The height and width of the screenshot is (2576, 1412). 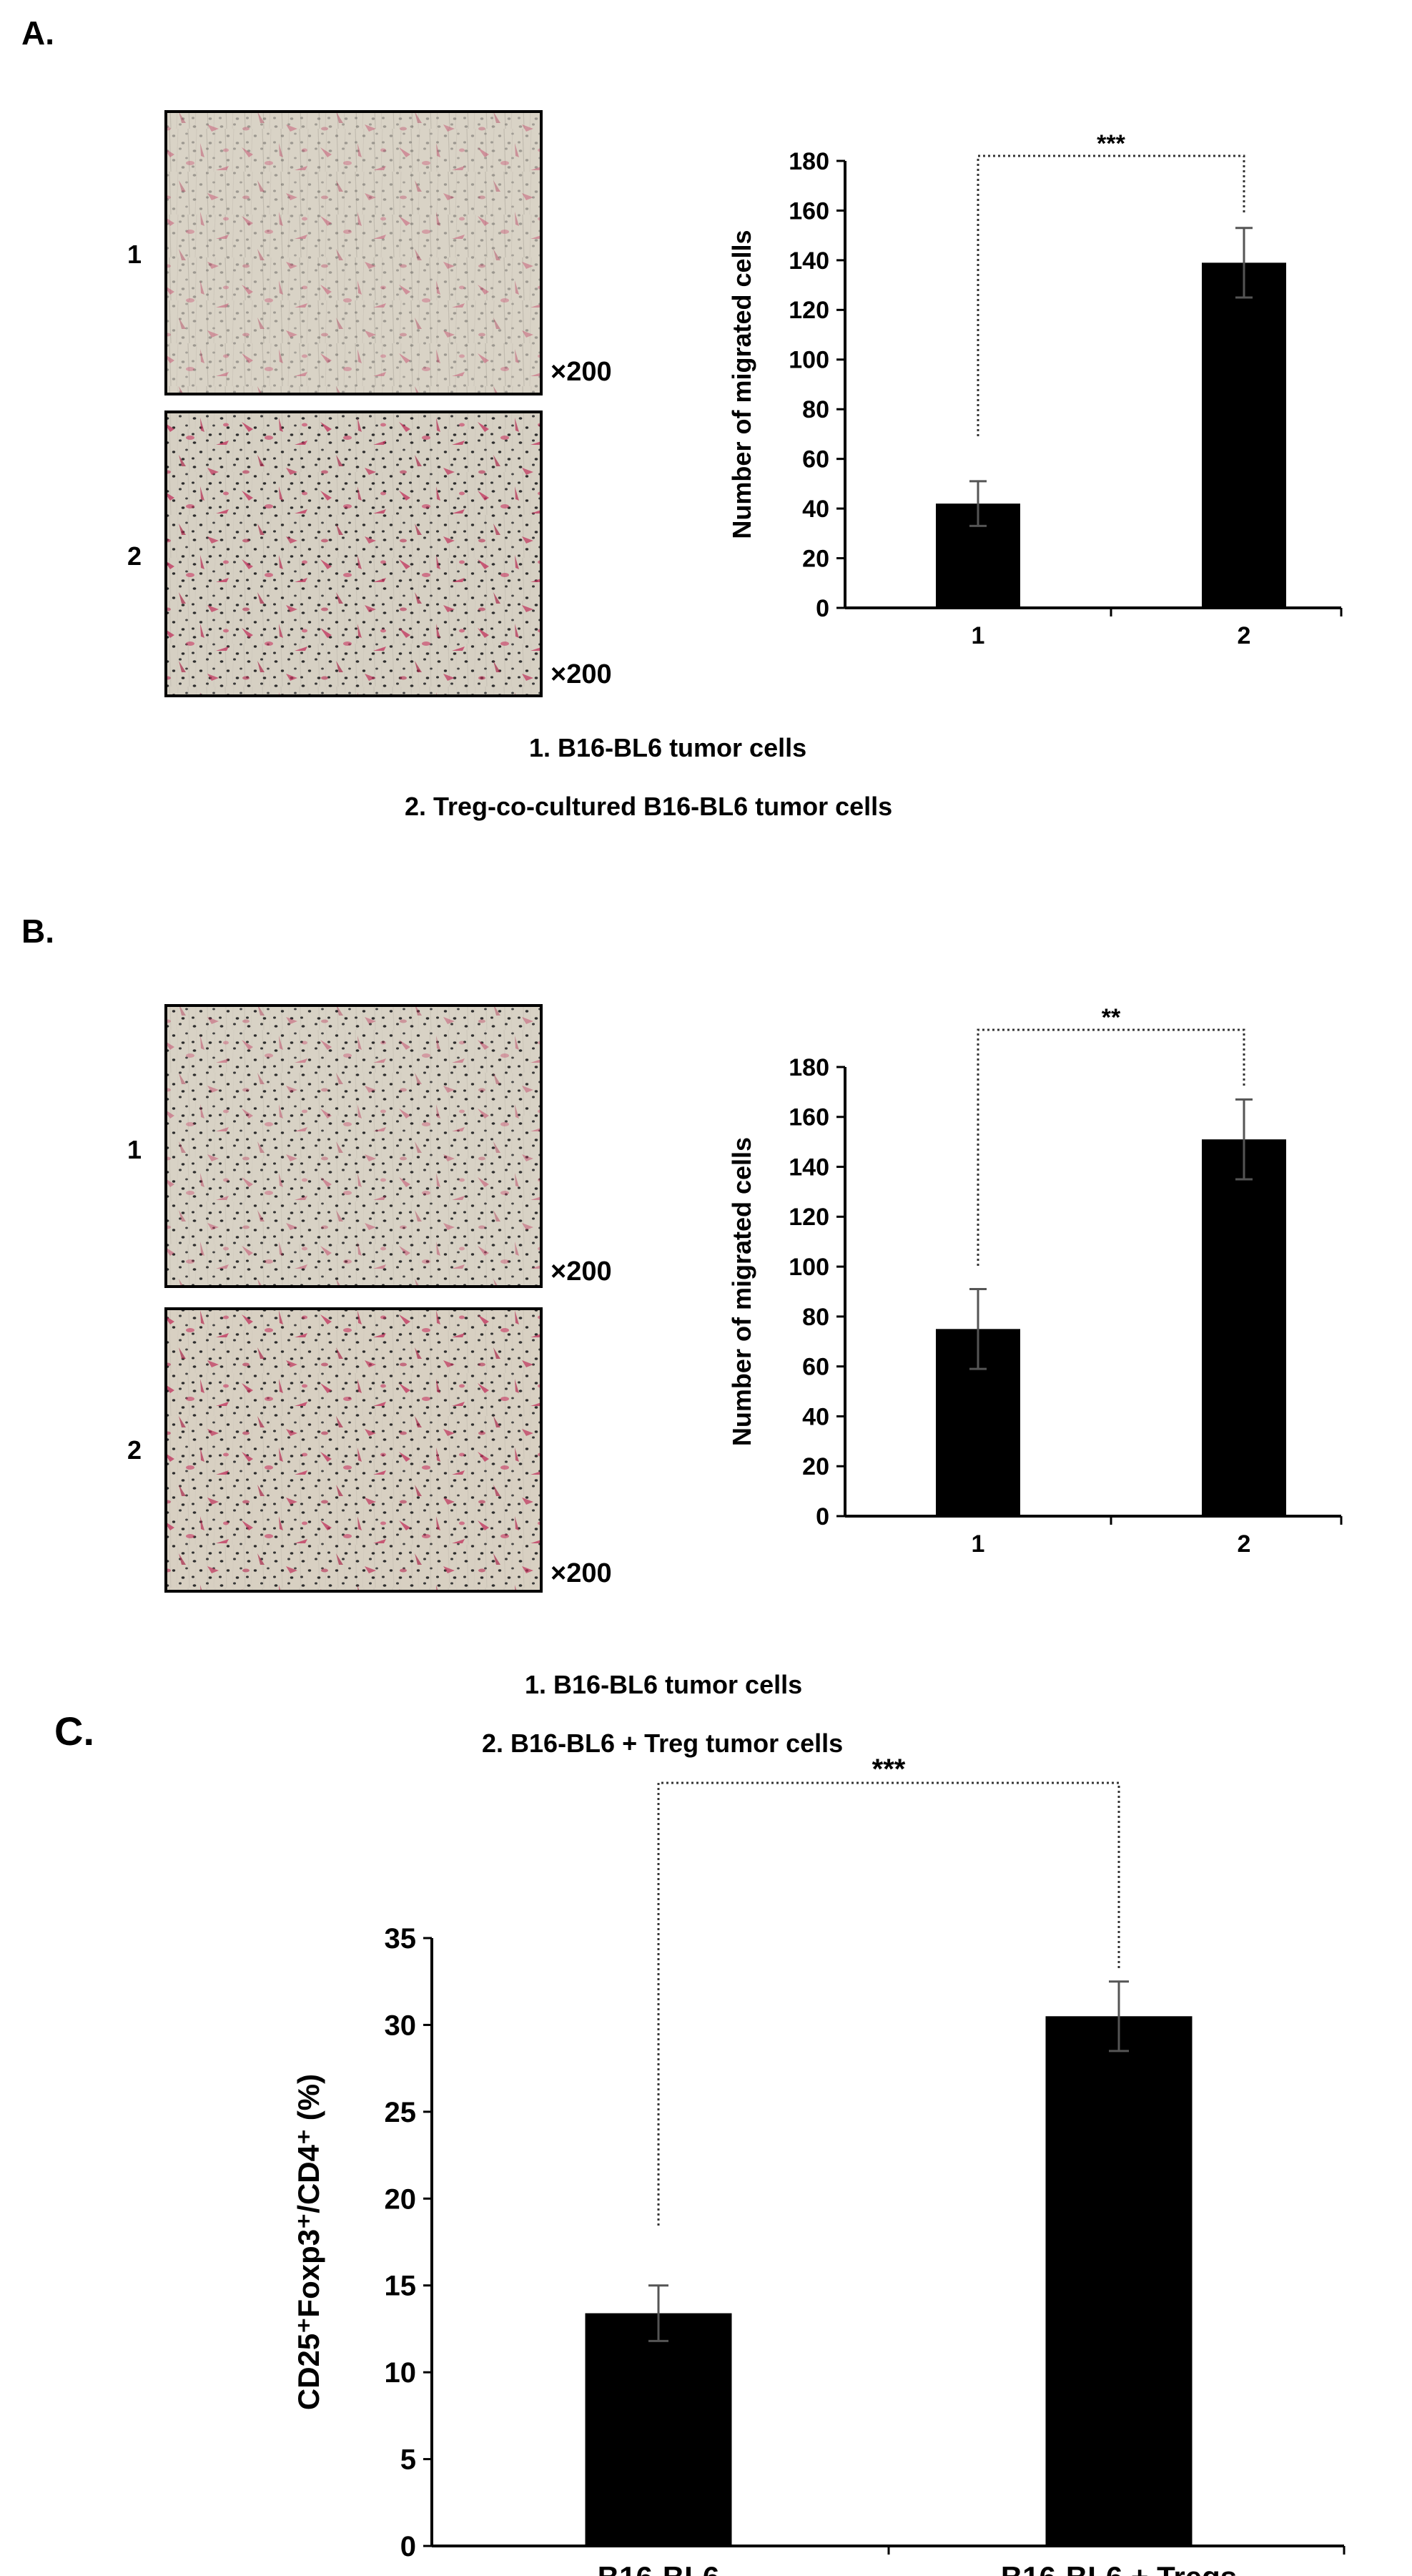 What do you see at coordinates (408, 2547) in the screenshot?
I see `chart-c-ytick-label: 0` at bounding box center [408, 2547].